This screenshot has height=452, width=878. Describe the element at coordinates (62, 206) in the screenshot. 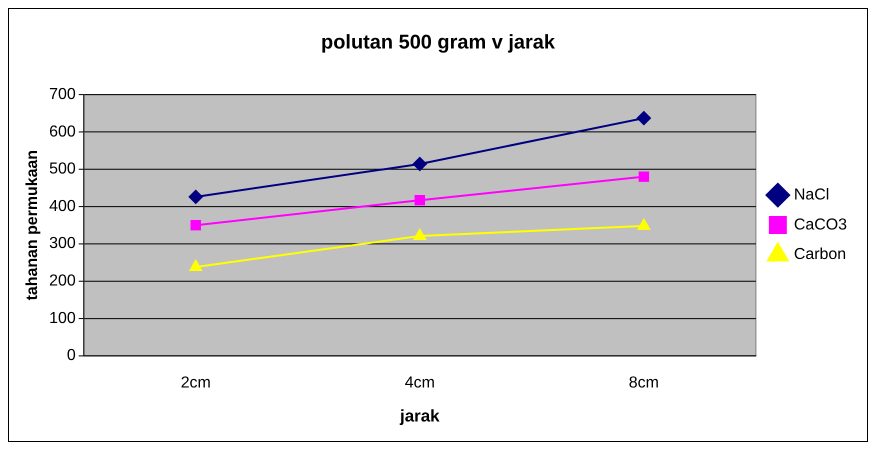

I see `y-tick-label: 400` at that location.